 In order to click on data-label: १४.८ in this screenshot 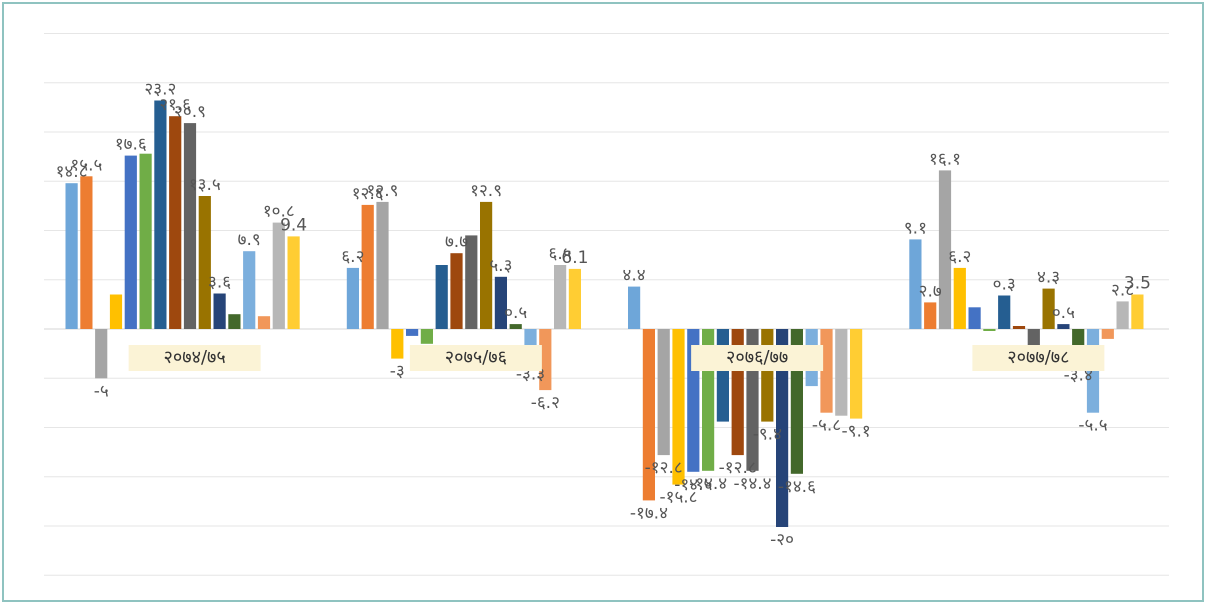, I will do `click(72, 172)`.